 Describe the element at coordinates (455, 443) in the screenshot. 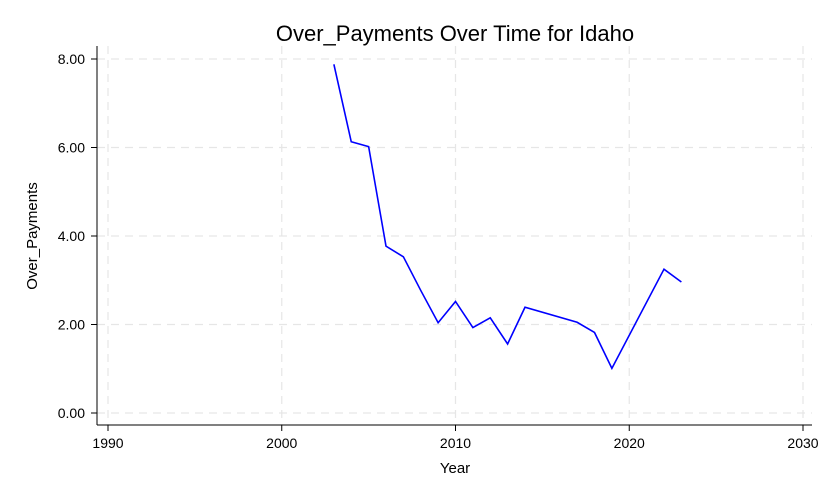

I see `x-tick-label: 2010` at that location.